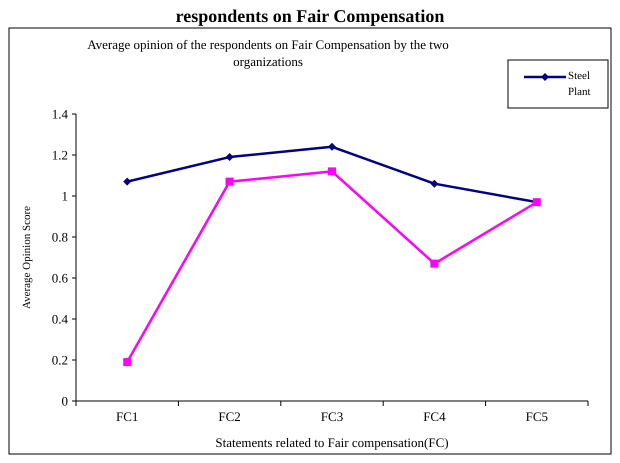 The height and width of the screenshot is (463, 620). What do you see at coordinates (60, 114) in the screenshot?
I see `y-tick-label: 1.4` at bounding box center [60, 114].